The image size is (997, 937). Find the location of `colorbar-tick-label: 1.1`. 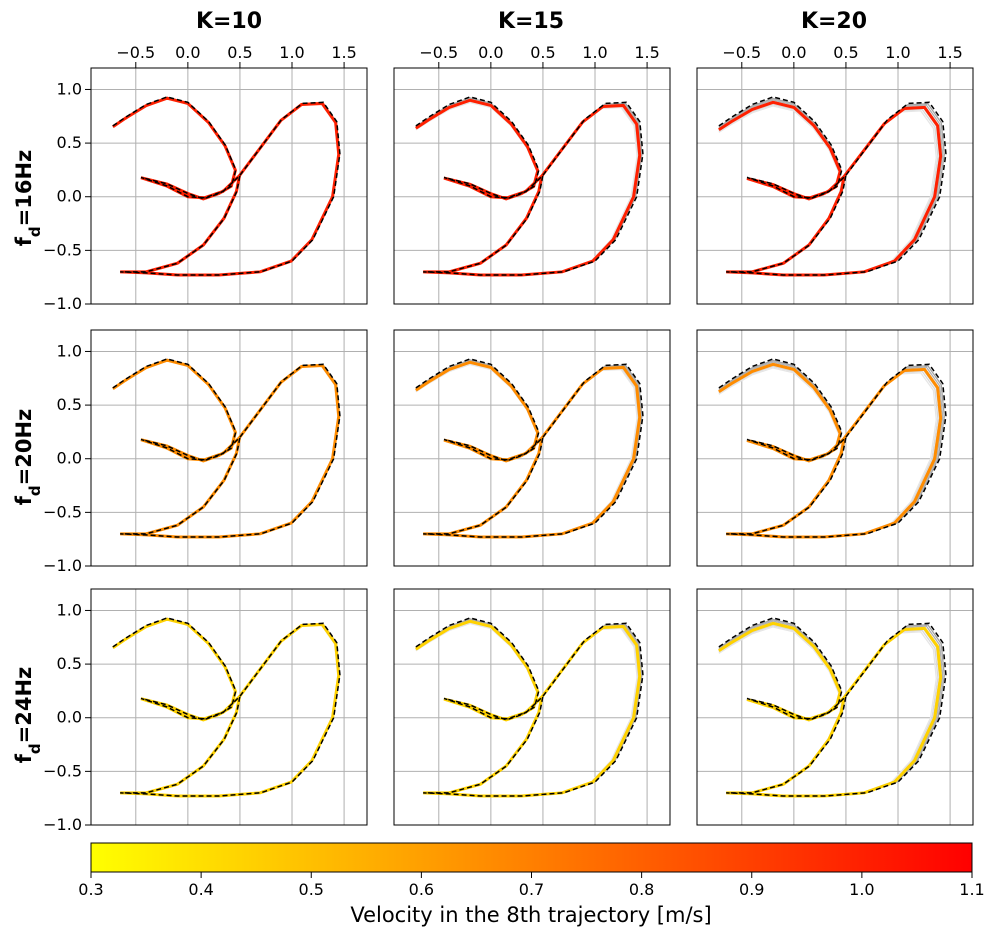

colorbar-tick-label: 1.1 is located at coordinates (971, 889).